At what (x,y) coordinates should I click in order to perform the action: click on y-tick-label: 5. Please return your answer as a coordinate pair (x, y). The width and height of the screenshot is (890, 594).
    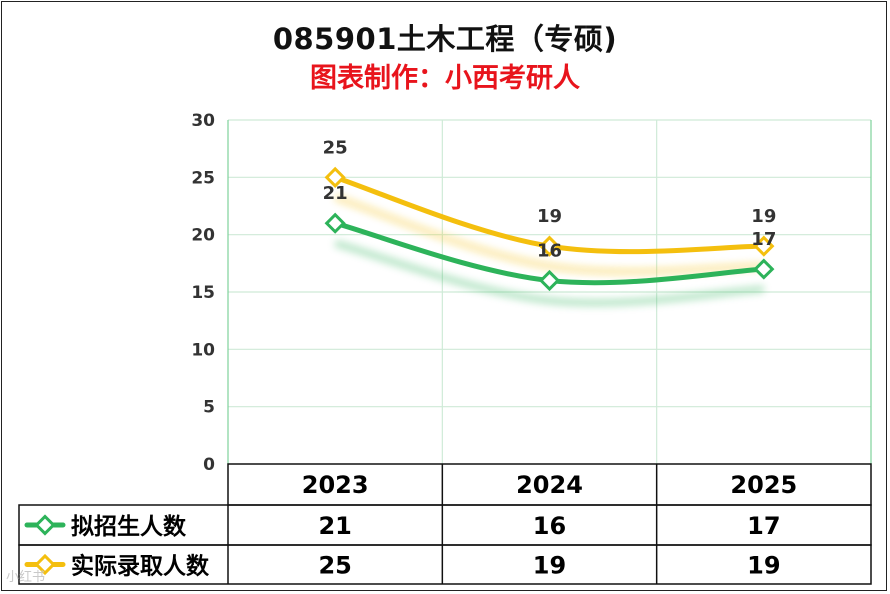
    Looking at the image, I should click on (209, 408).